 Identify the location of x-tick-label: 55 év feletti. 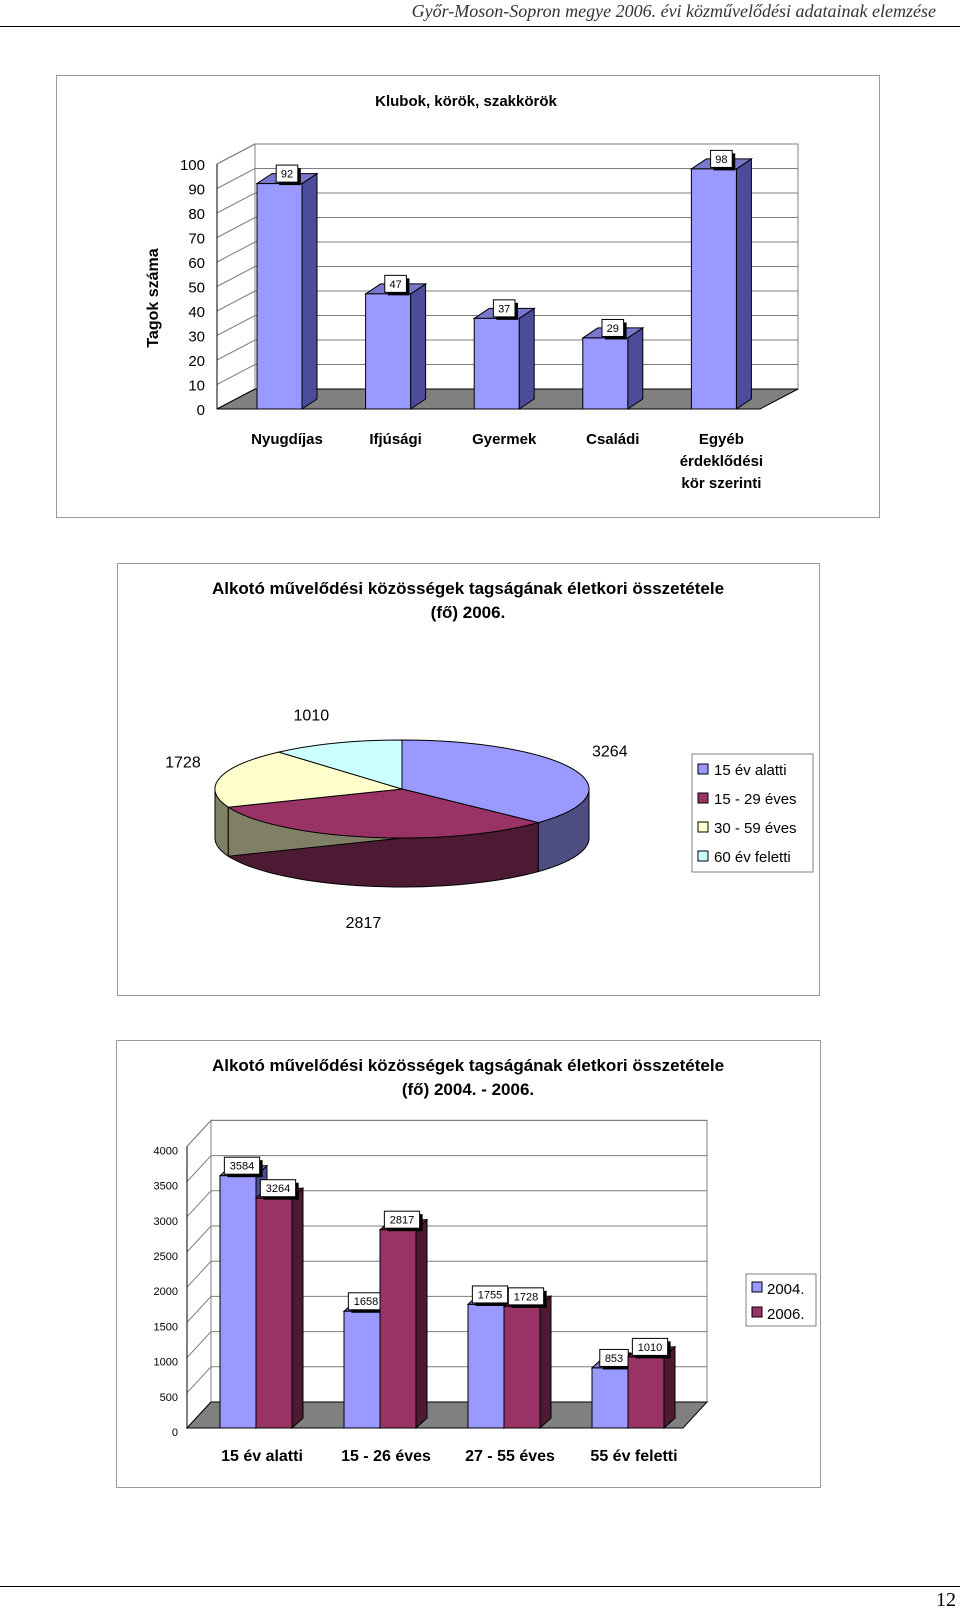
(633, 1456).